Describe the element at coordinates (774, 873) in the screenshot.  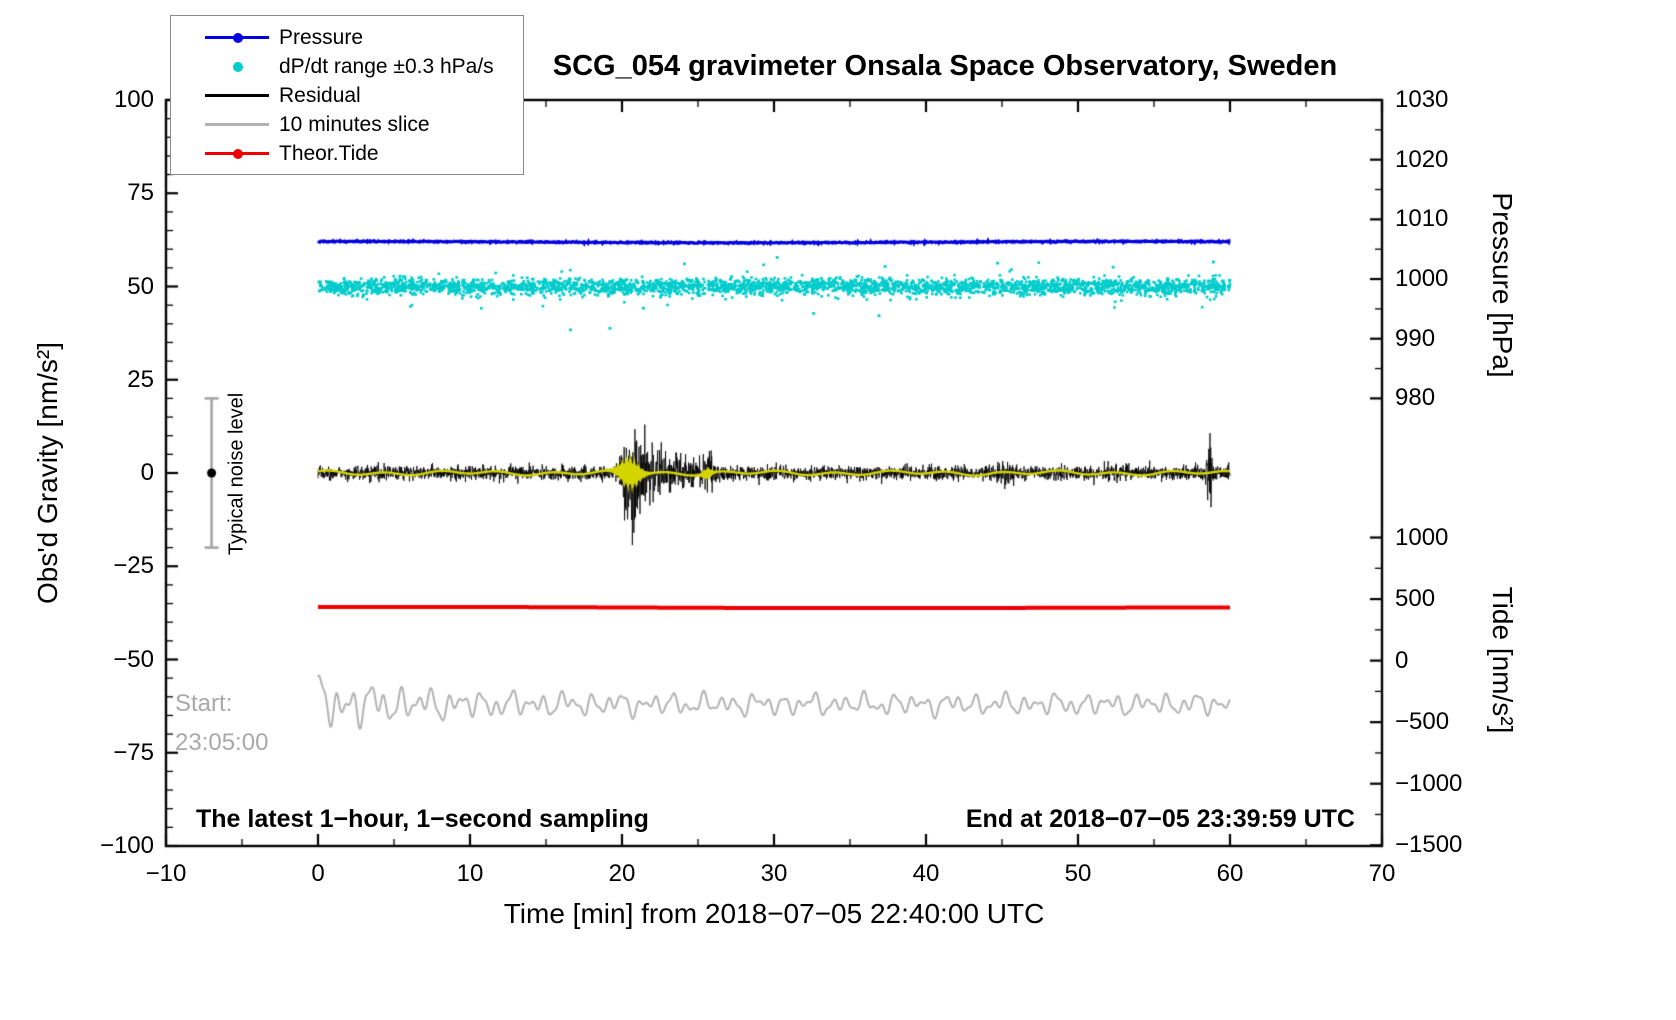
I see `x-tick-label: 30` at that location.